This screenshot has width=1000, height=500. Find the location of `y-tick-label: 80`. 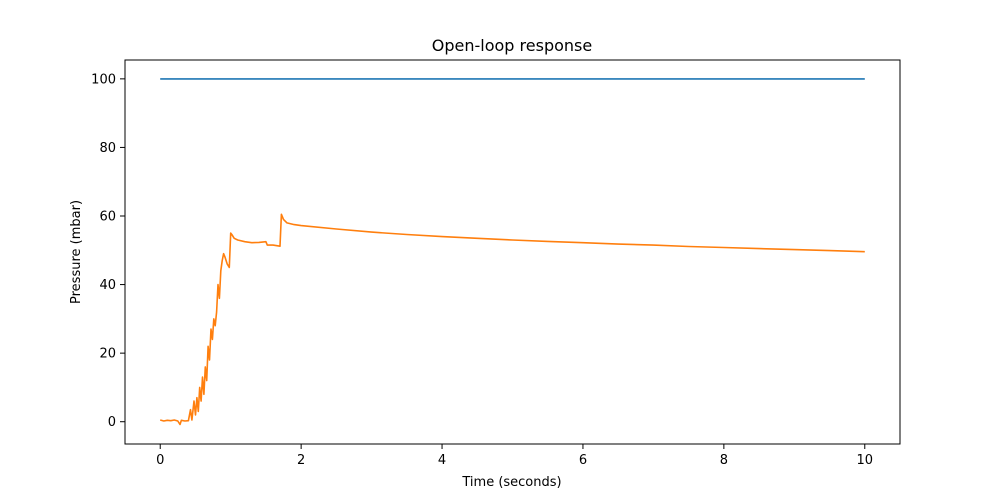

y-tick-label: 80 is located at coordinates (107, 148).